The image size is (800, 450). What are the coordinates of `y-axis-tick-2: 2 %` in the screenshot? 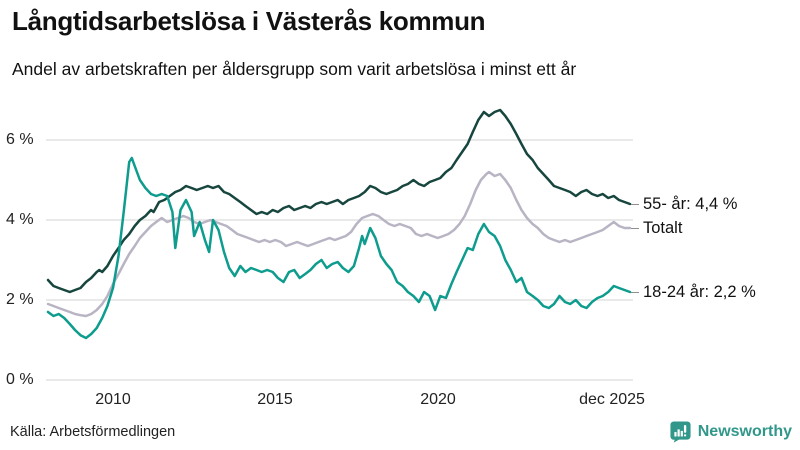 It's located at (20, 299).